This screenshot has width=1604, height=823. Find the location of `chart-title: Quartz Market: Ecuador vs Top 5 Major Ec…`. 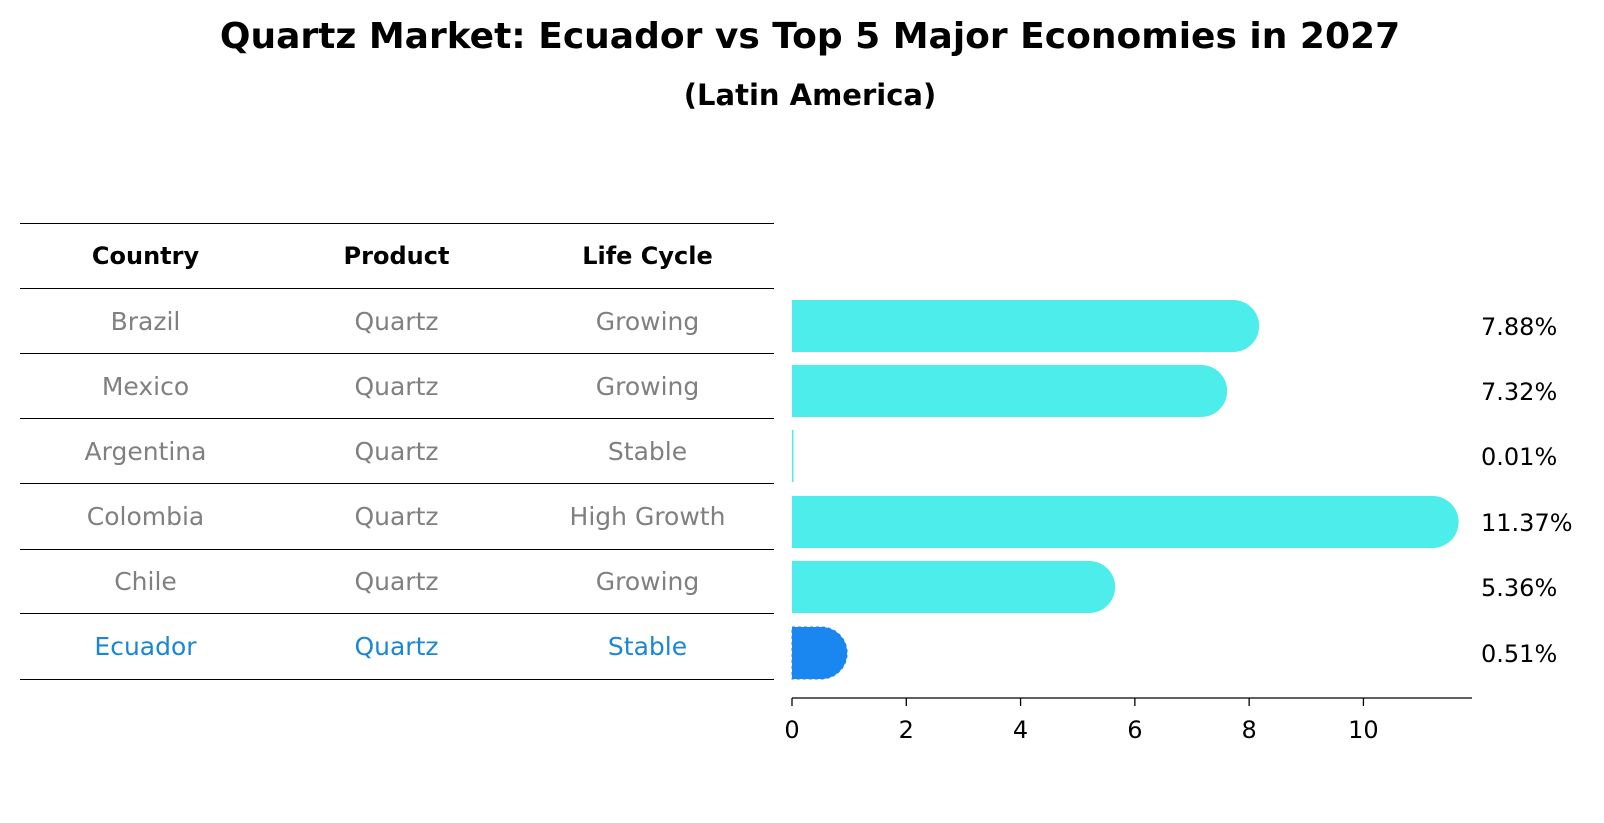

chart-title: Quartz Market: Ecuador vs Top 5 Major Ec… is located at coordinates (810, 36).